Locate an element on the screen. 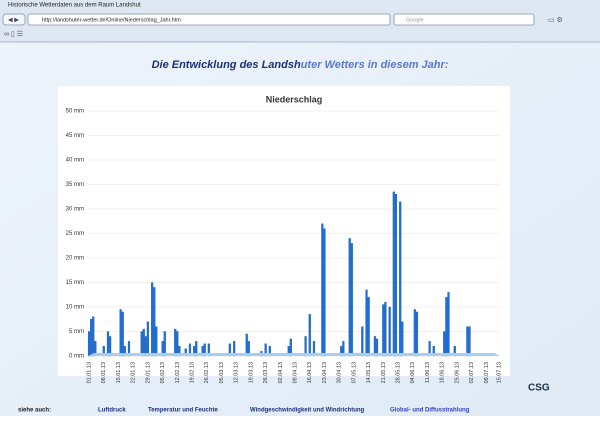 This screenshot has width=600, height=421. x-tick-label: 12.03.13 is located at coordinates (237, 372).